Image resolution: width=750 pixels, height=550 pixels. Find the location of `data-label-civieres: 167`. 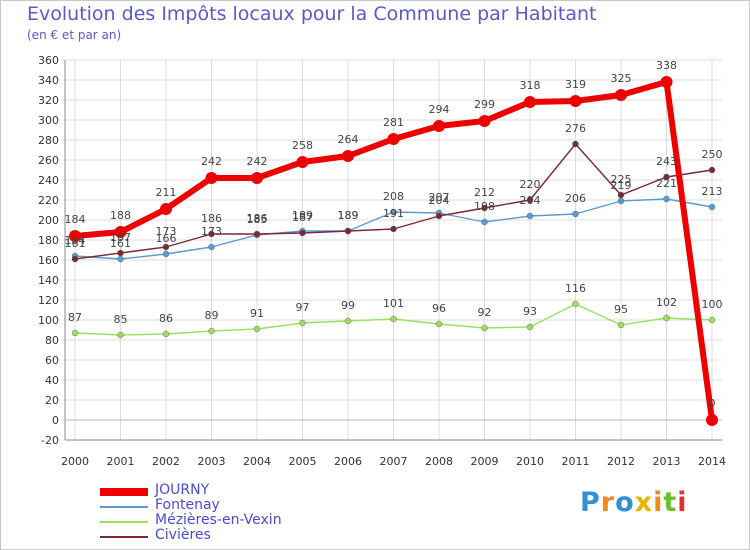

data-label-civieres: 167 is located at coordinates (120, 237).